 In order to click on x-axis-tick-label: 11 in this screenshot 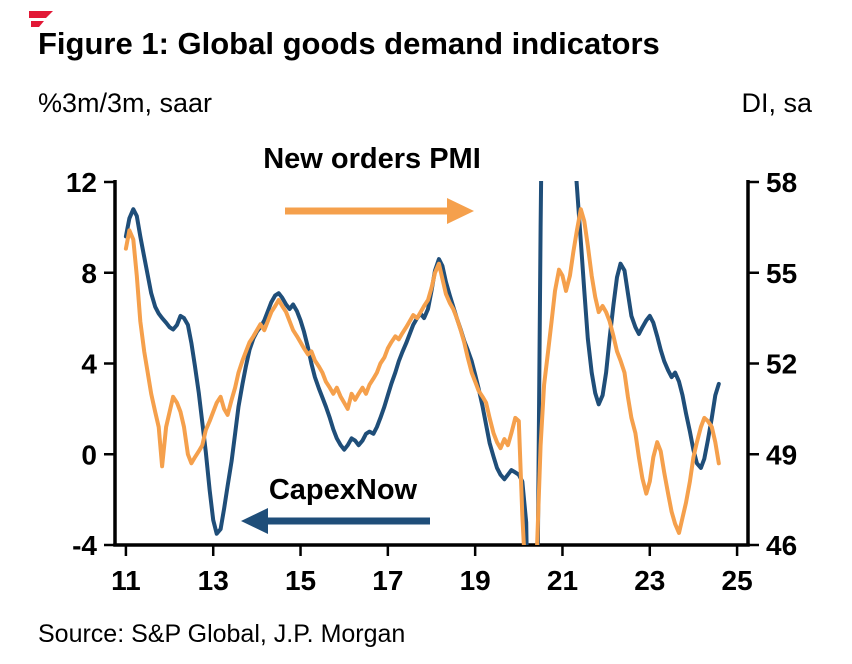, I will do `click(126, 580)`.